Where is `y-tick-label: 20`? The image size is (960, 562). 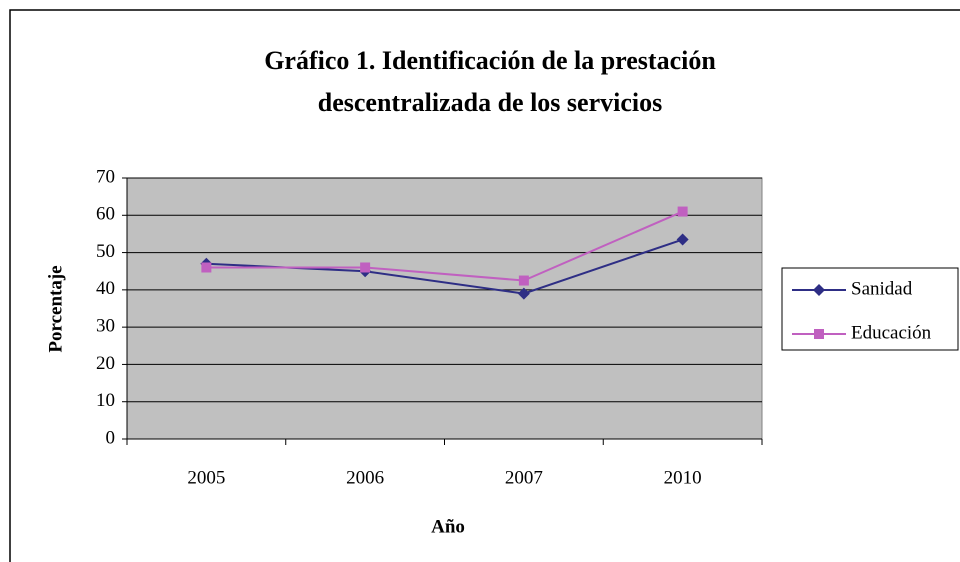 y-tick-label: 20 is located at coordinates (105, 363).